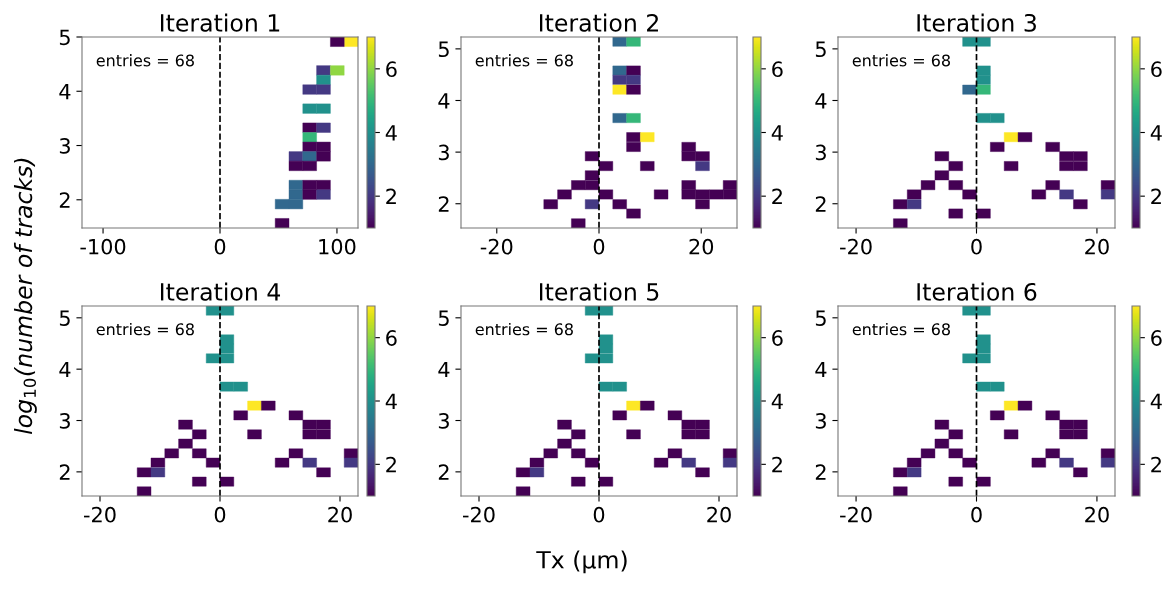 This screenshot has height=591, width=1165. Describe the element at coordinates (25, 296) in the screenshot. I see `y-axis-title: log$_{10}$(number of tracks)` at that location.